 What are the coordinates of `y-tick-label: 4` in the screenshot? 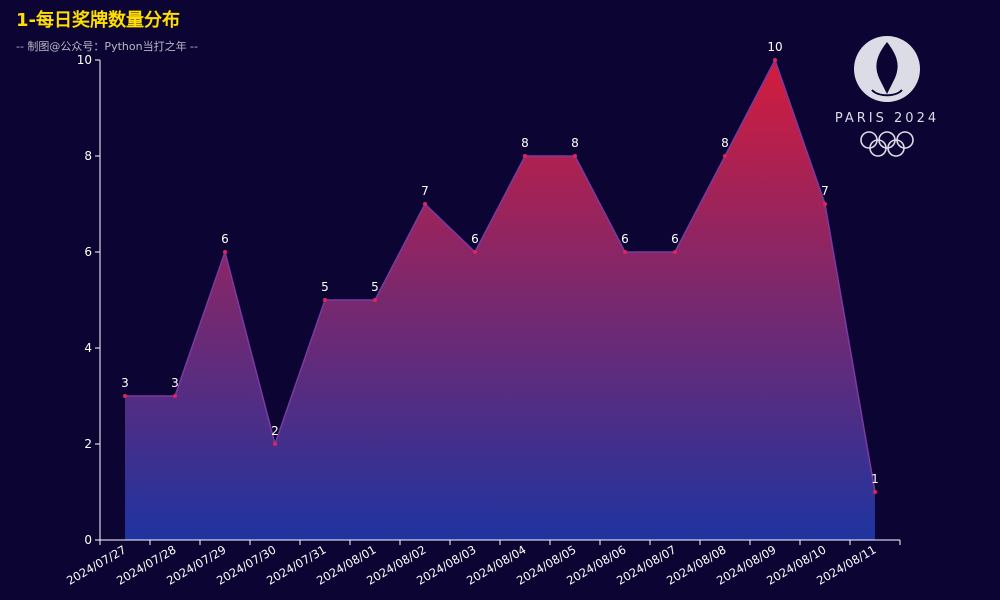 It's located at (88, 348).